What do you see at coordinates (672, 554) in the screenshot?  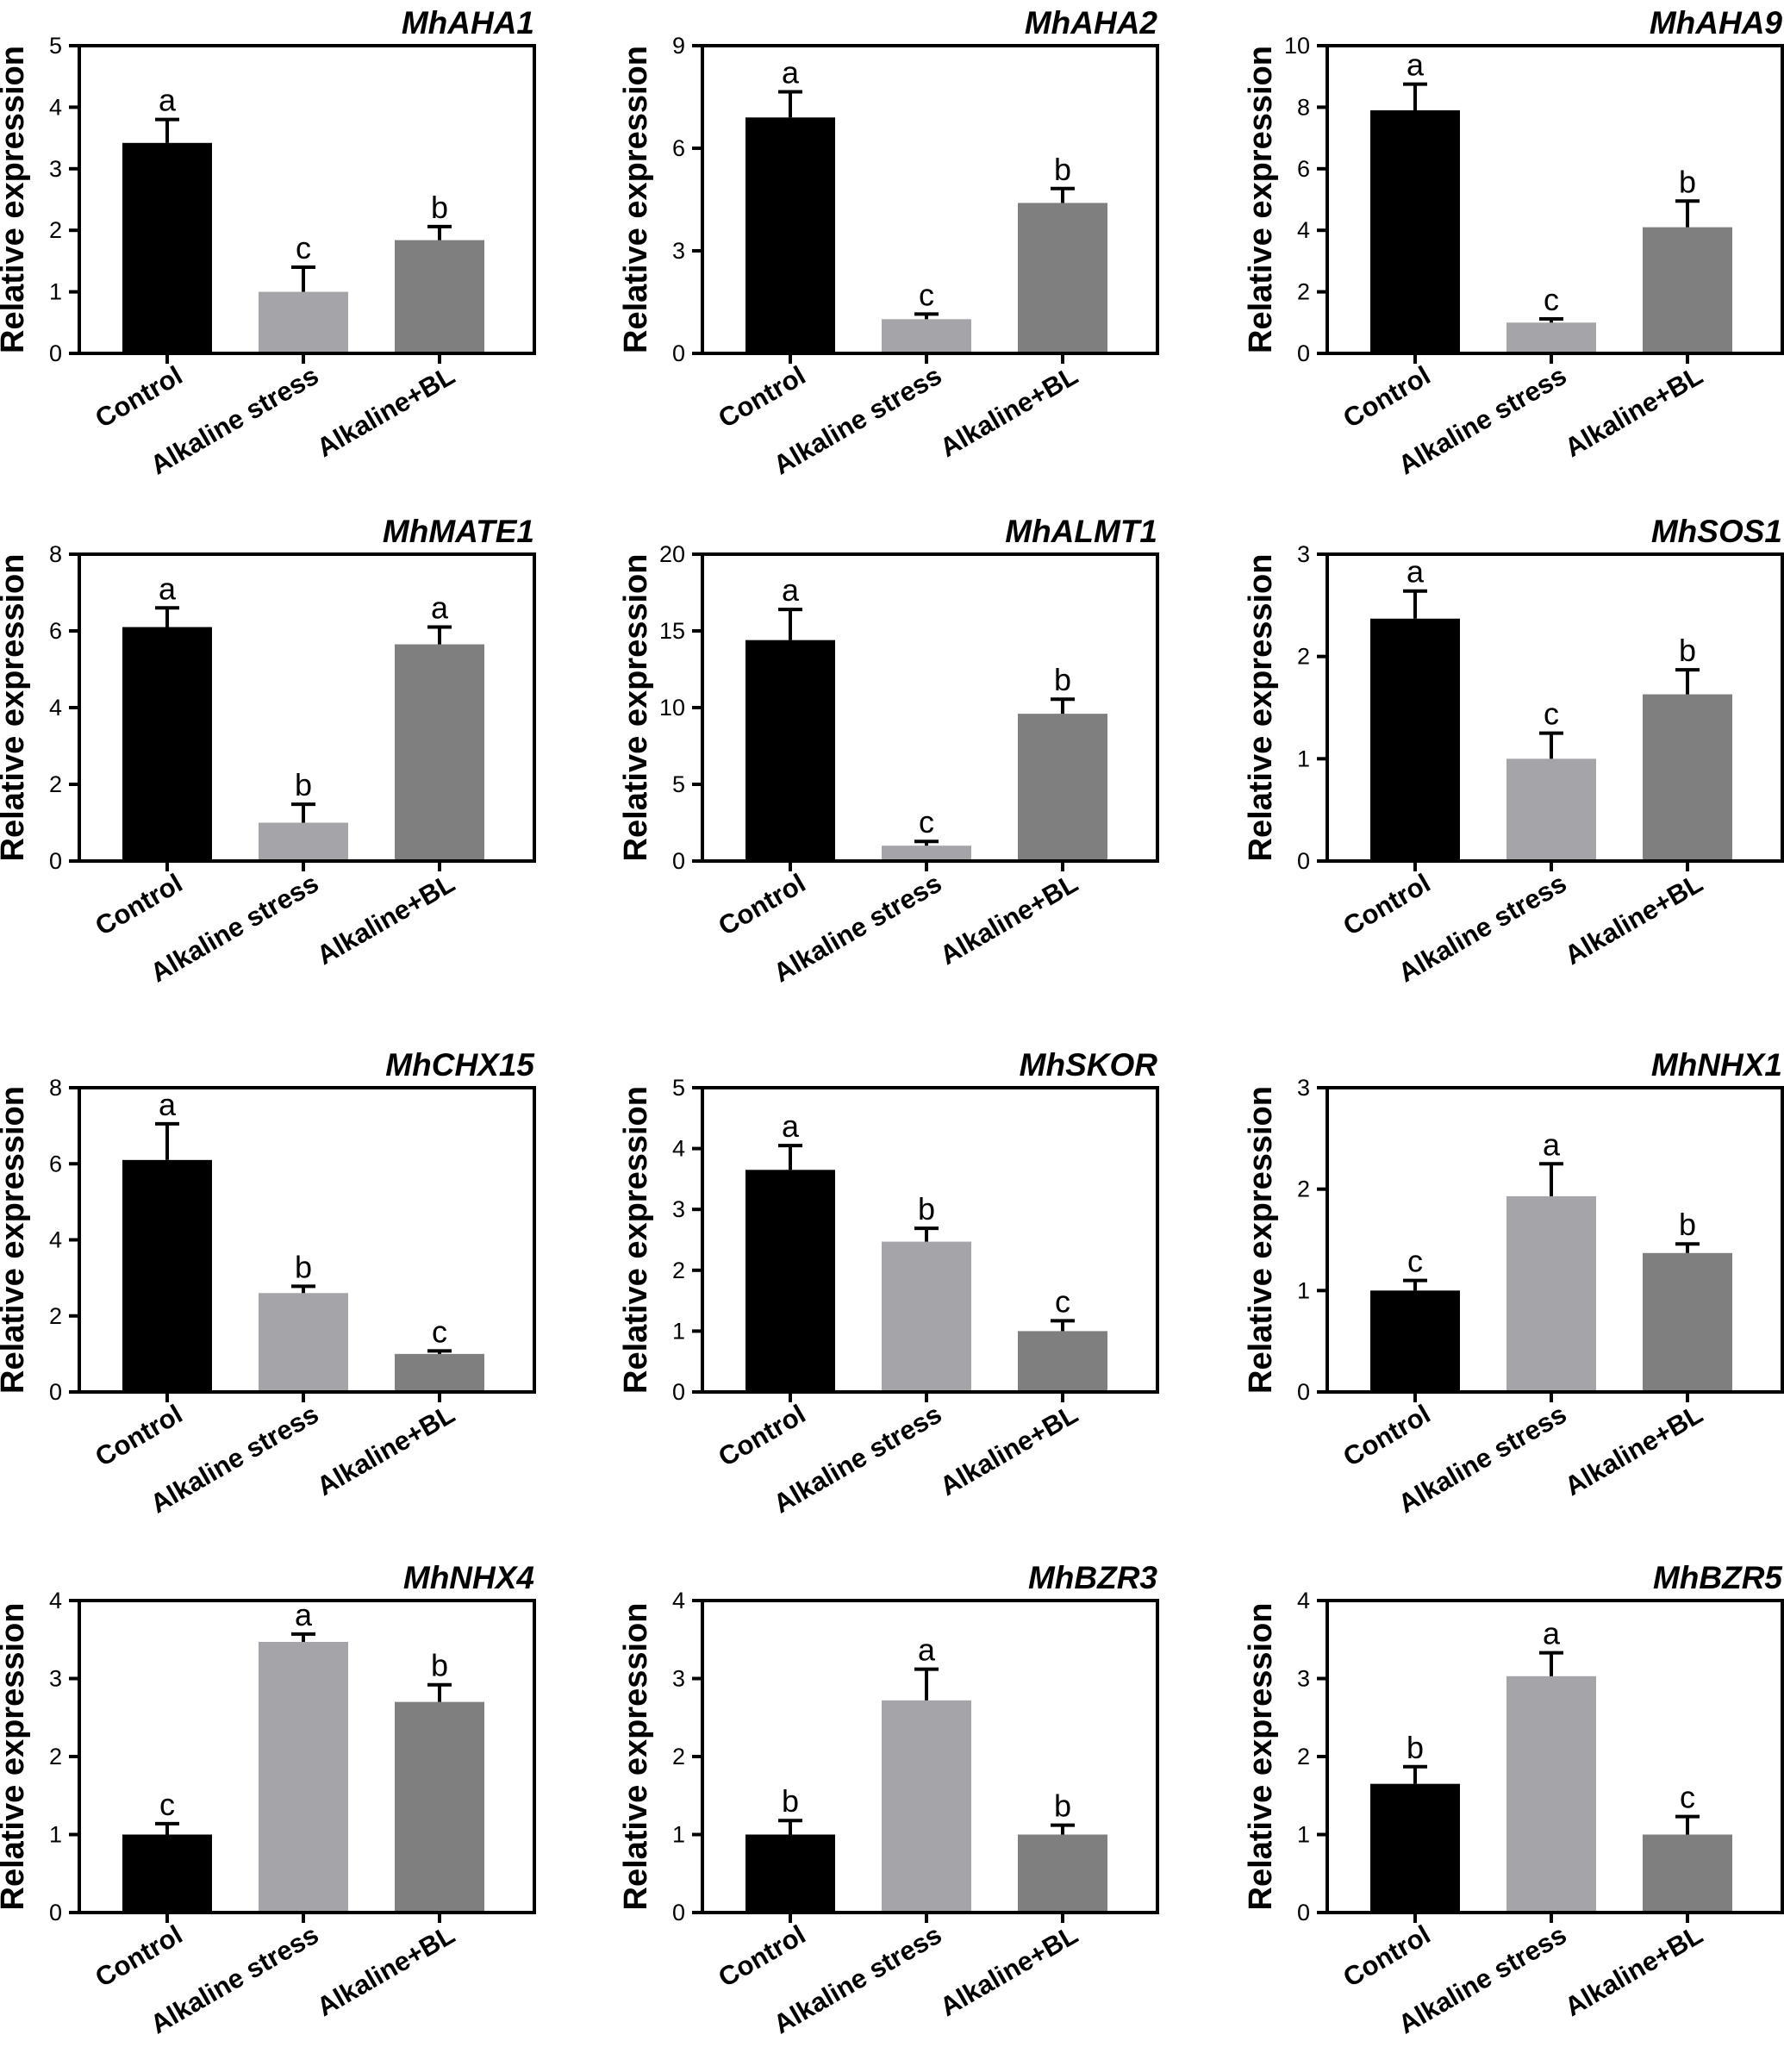 I see `y-tick-label: 20` at bounding box center [672, 554].